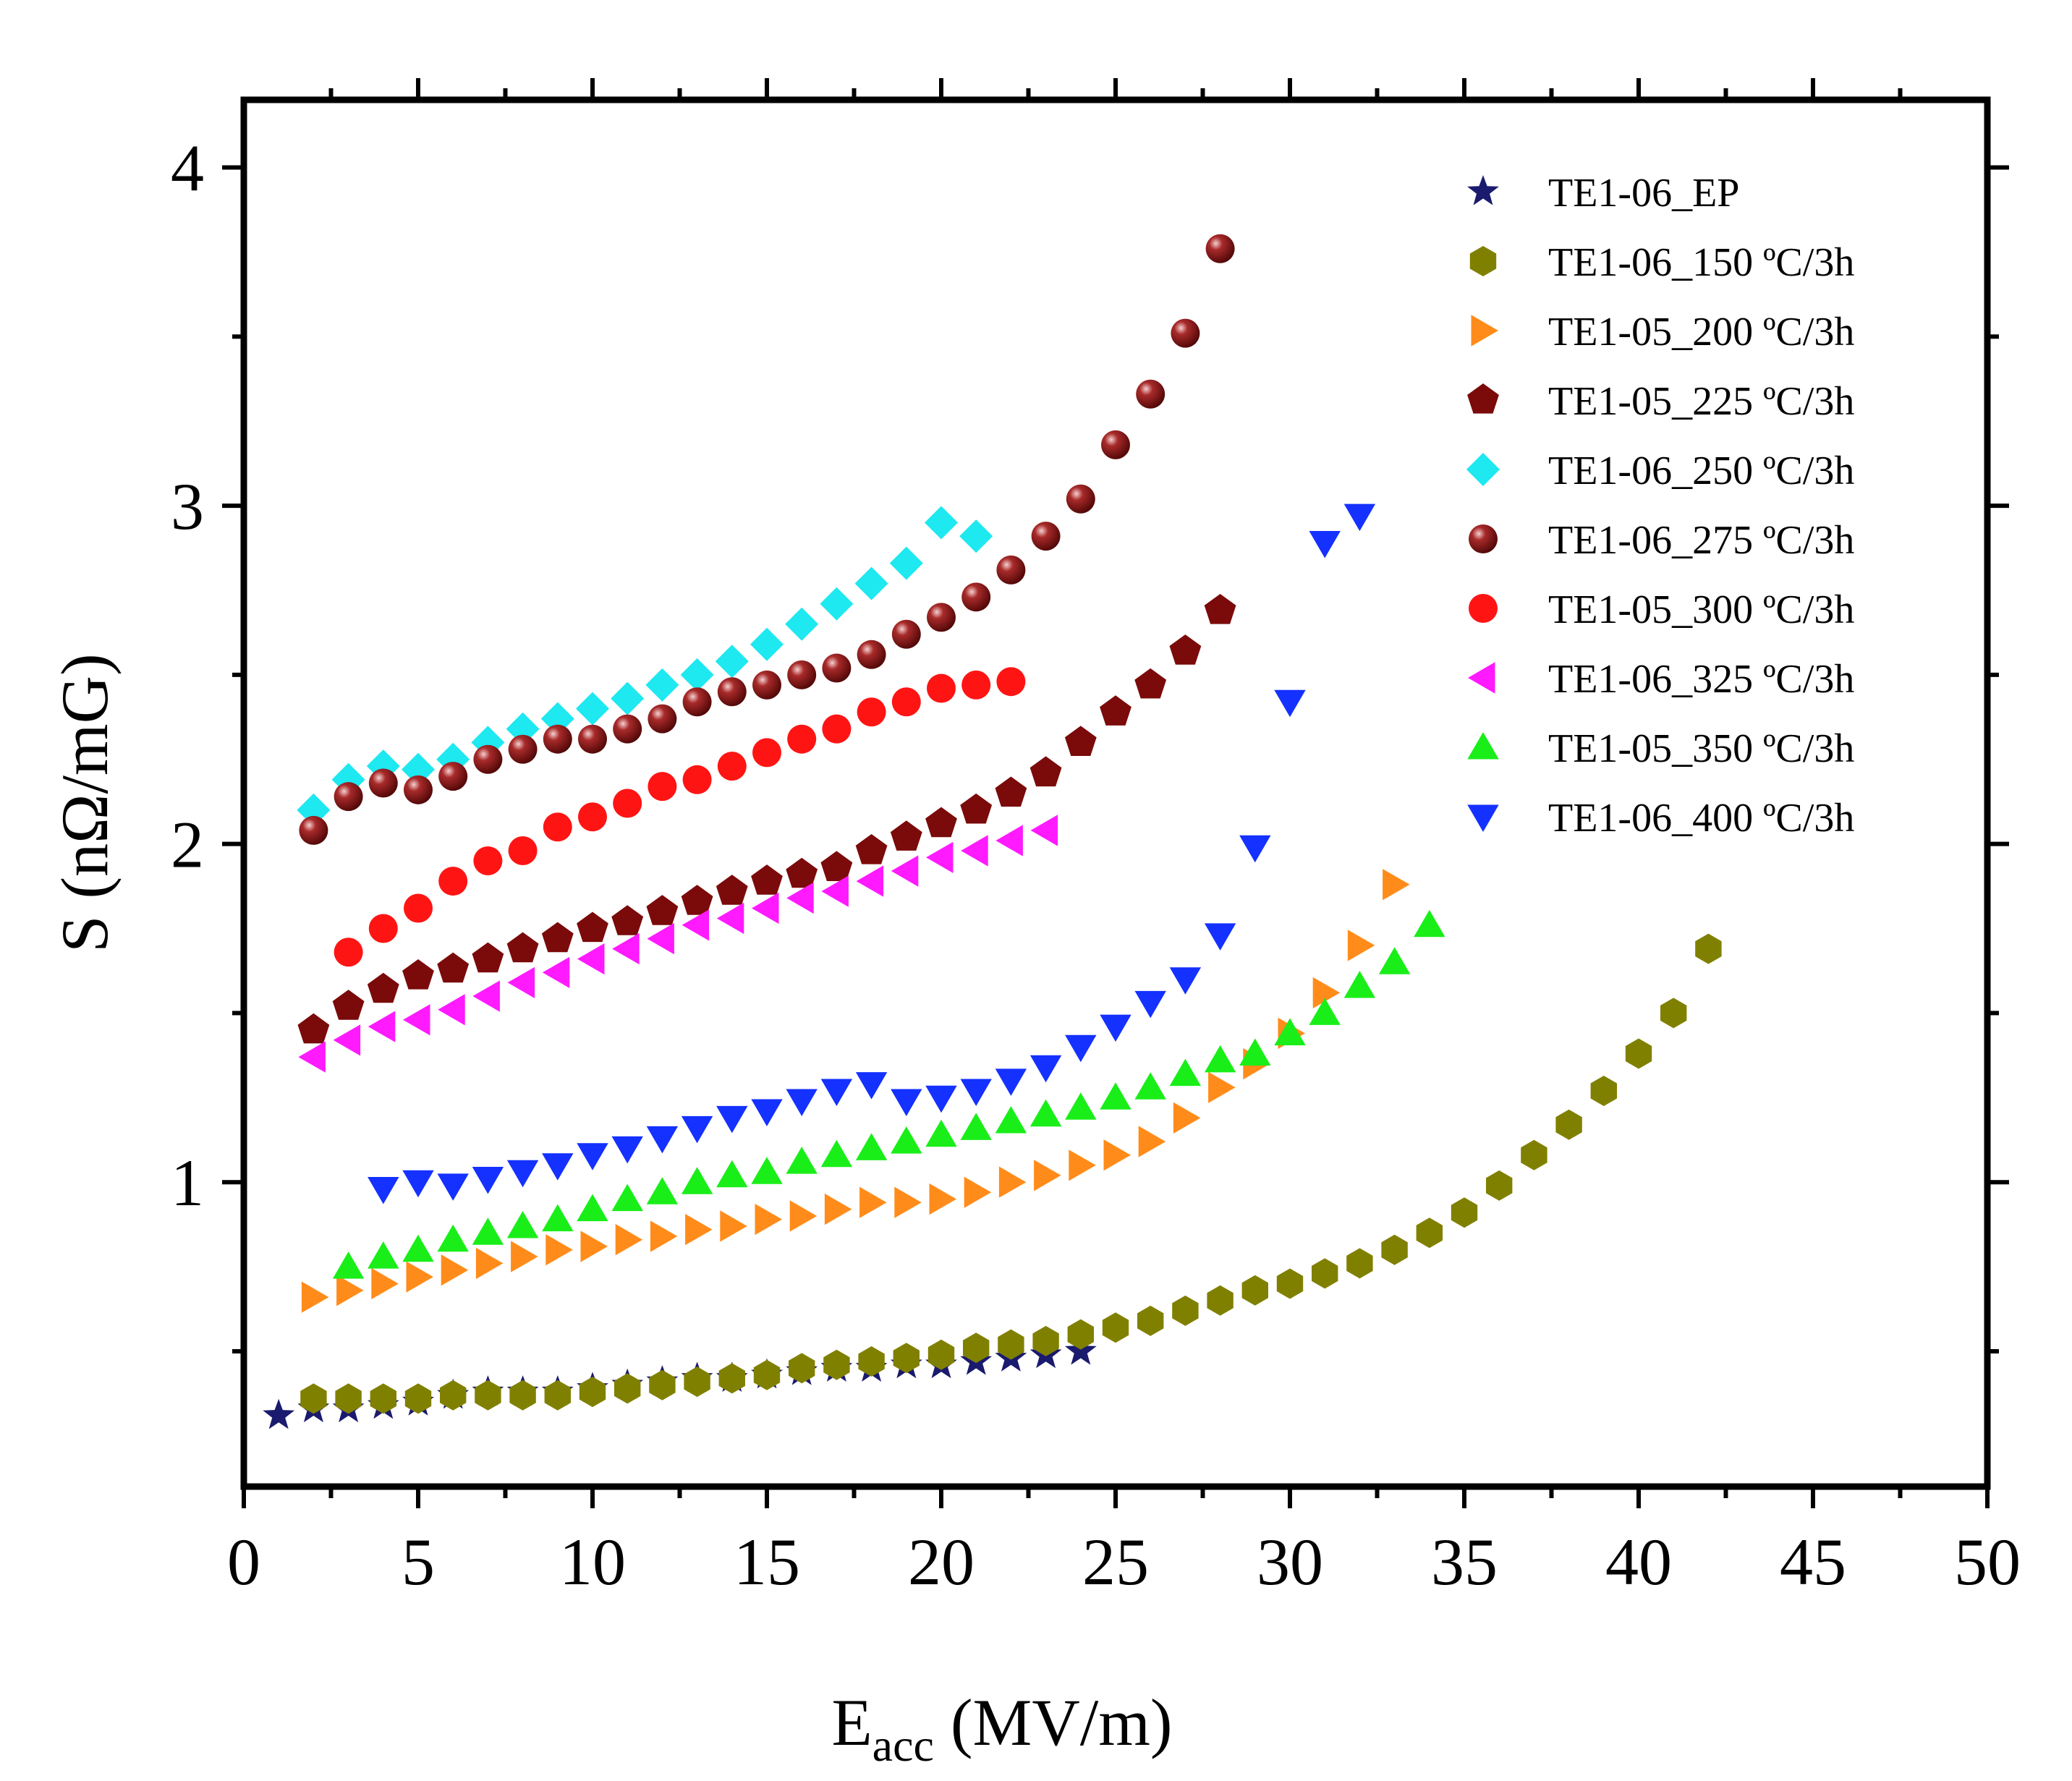  Describe the element at coordinates (1661, 540) in the screenshot. I see `legend-item: TE1-06_275 ºC/3h` at that location.